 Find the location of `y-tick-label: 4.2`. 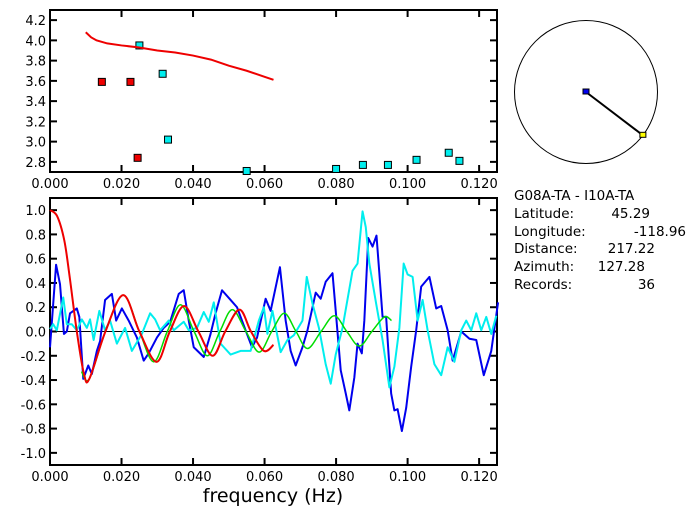

y-tick-label: 4.2 is located at coordinates (35, 21).